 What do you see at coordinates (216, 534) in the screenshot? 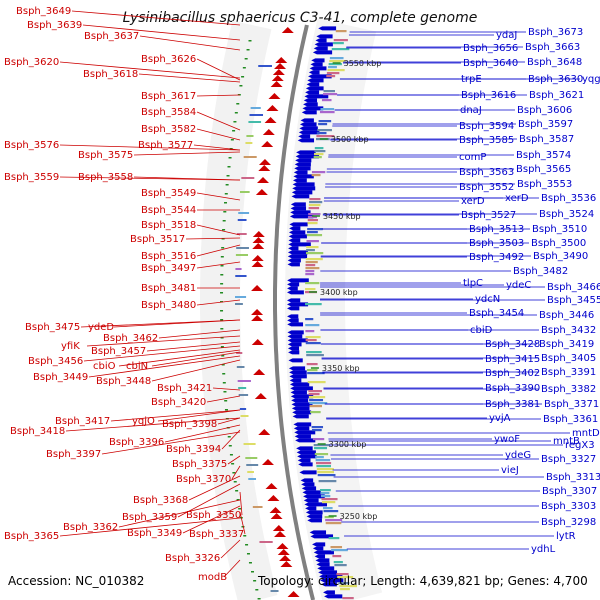
I see `gene-label-forward: Bsph_3337` at bounding box center [216, 534].